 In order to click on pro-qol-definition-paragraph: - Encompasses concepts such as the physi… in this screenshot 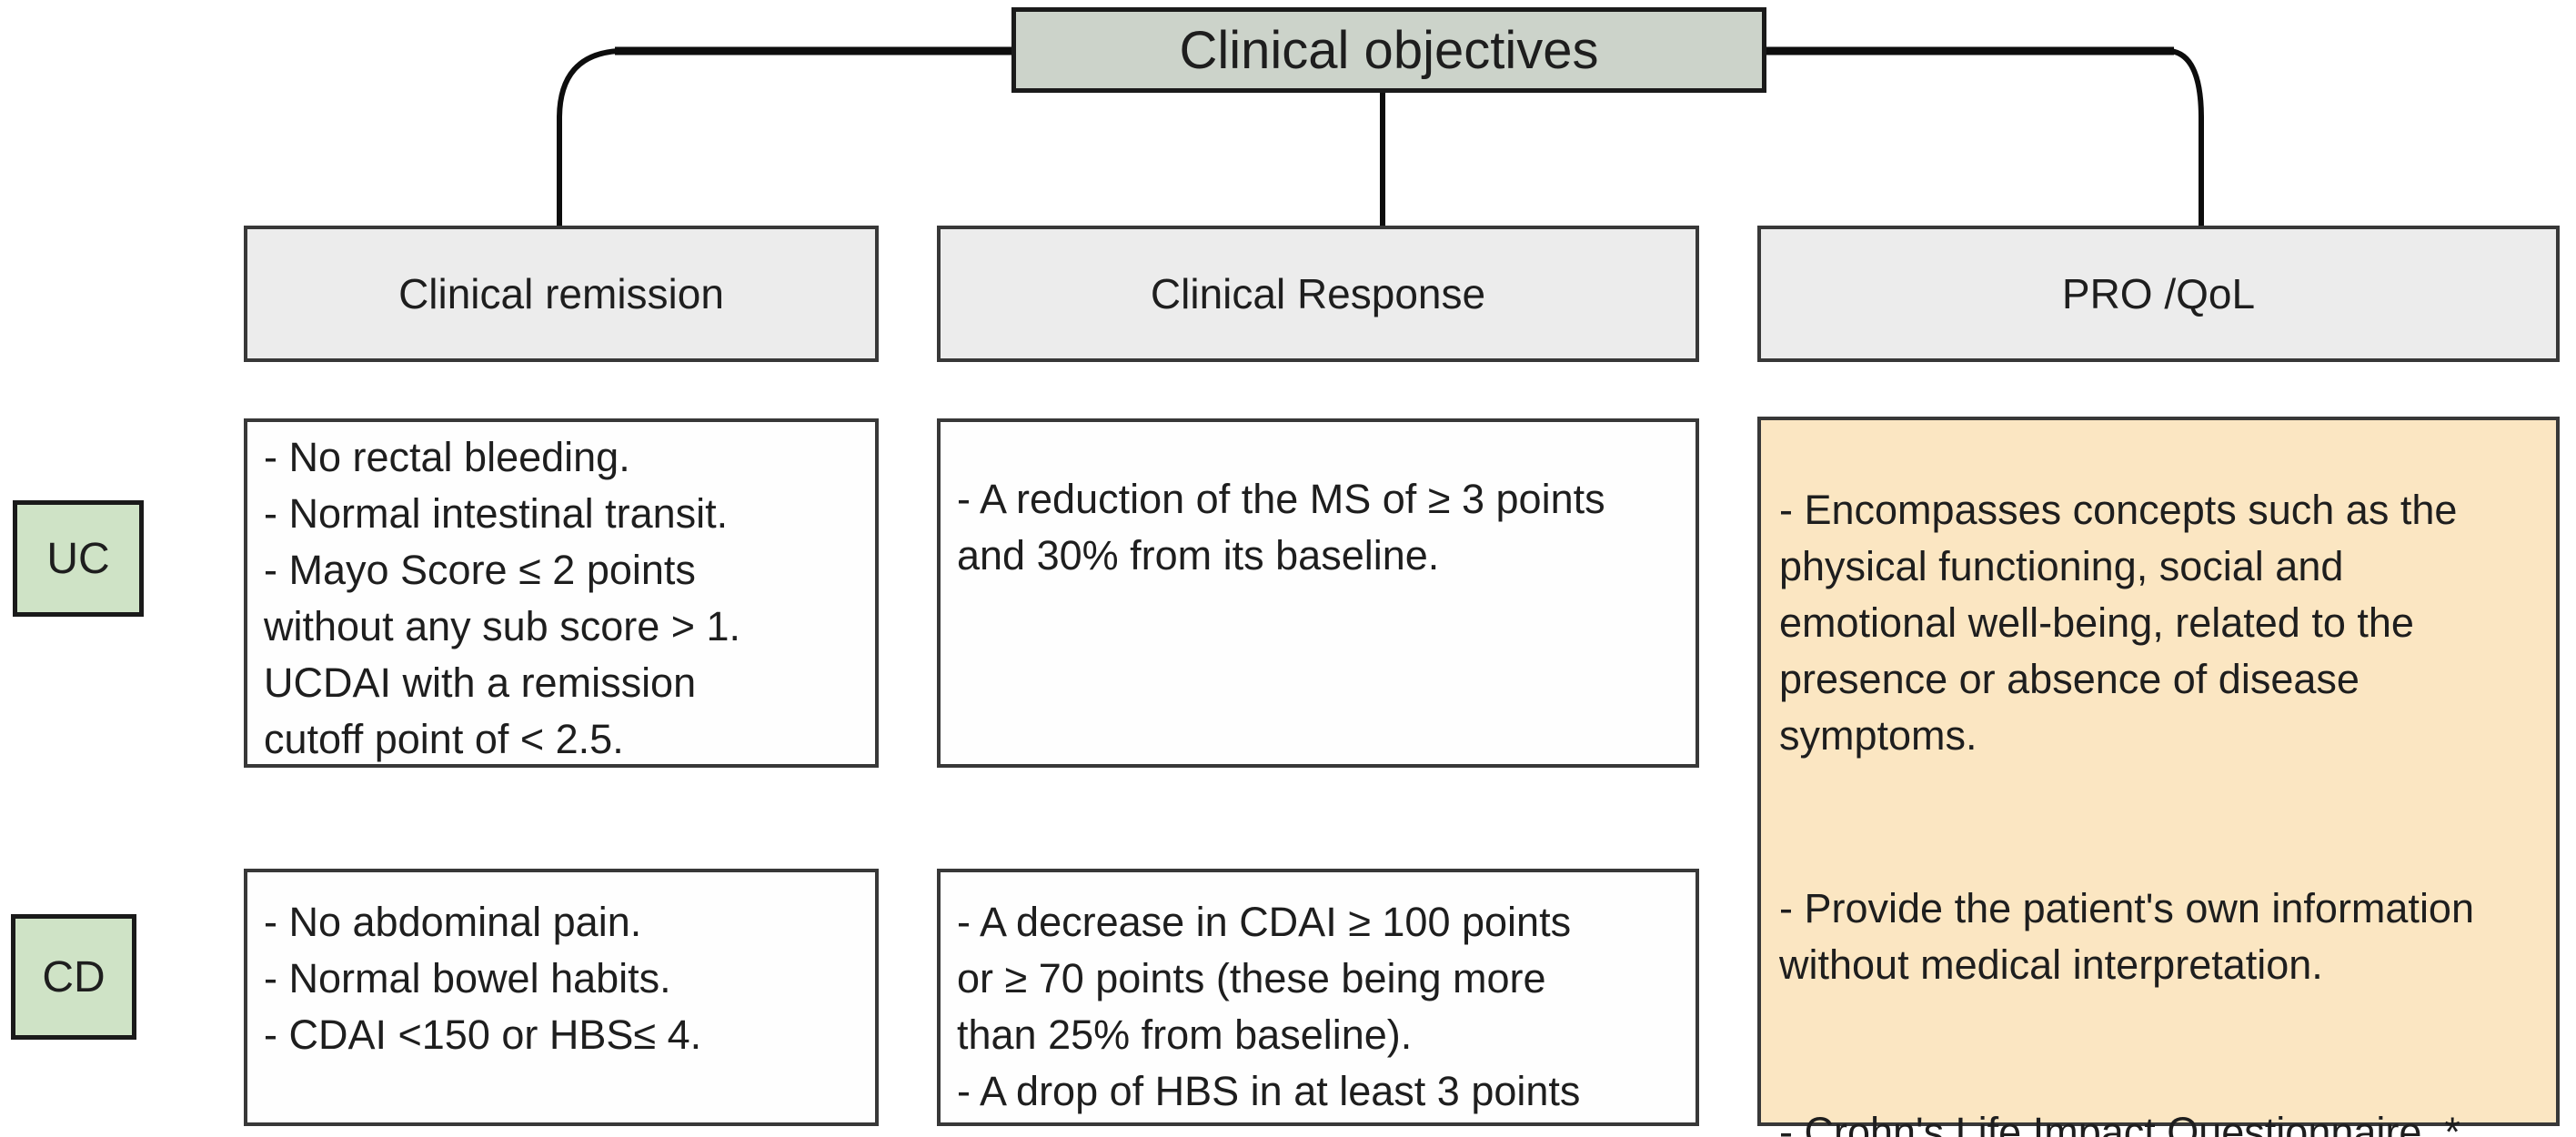, I will do `click(2118, 623)`.